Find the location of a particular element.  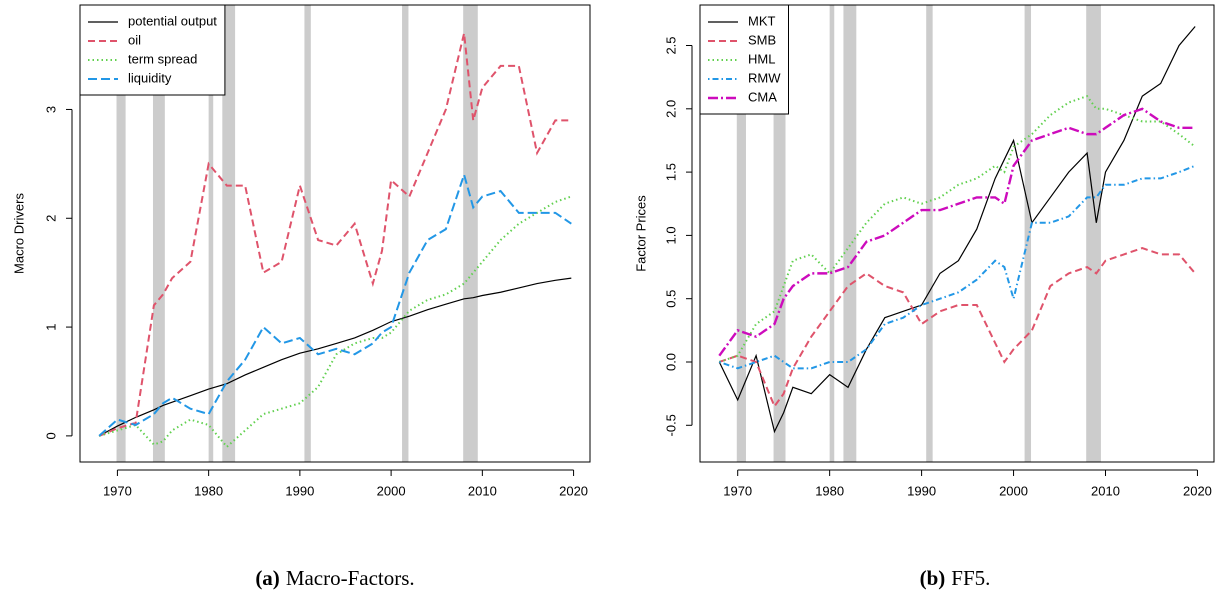

y-tick-label: 0.0 is located at coordinates (670, 362).